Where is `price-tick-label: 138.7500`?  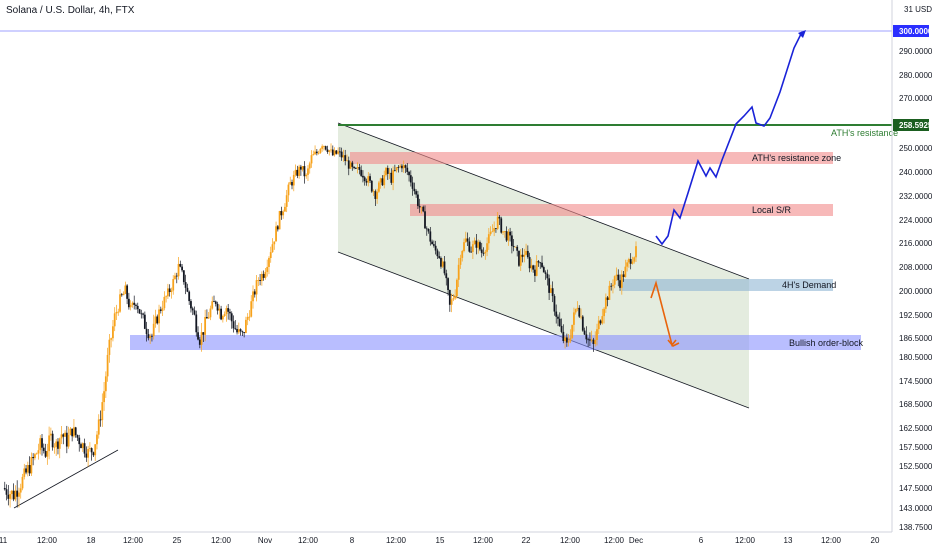 price-tick-label: 138.7500 is located at coordinates (915, 527).